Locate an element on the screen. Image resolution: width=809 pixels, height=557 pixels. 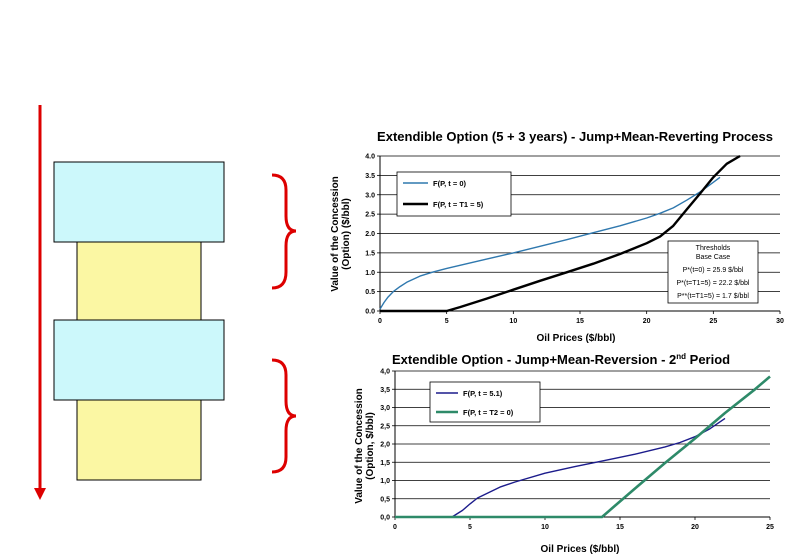
y-tick-label: 2.0 is located at coordinates (370, 234).